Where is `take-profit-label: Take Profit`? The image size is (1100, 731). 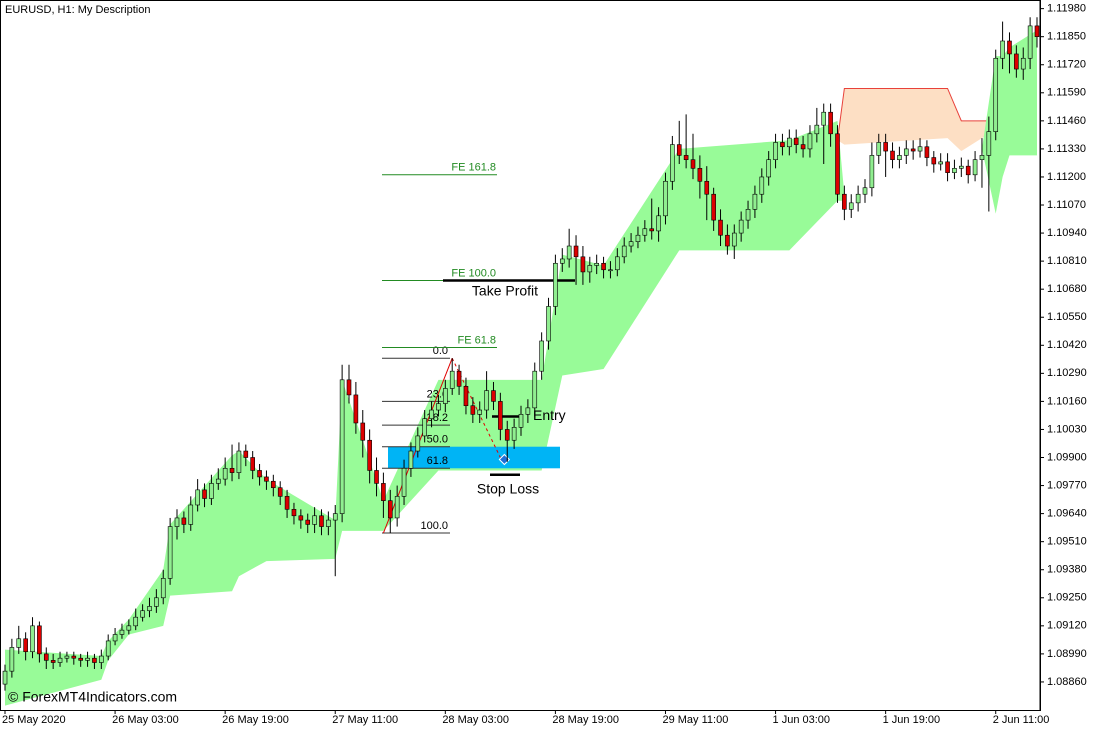 take-profit-label: Take Profit is located at coordinates (505, 290).